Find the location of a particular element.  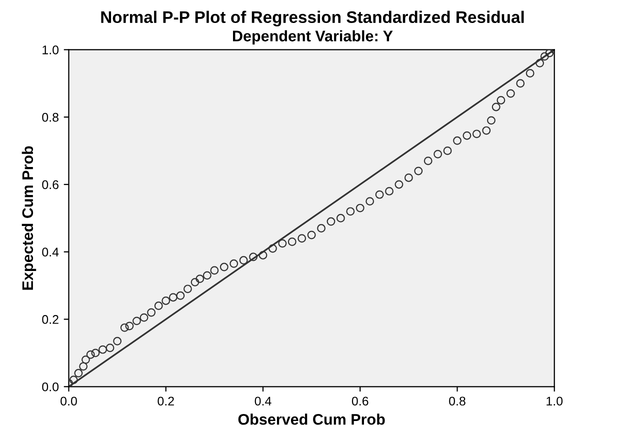

y-tick-label: 0.8 is located at coordinates (50, 117).